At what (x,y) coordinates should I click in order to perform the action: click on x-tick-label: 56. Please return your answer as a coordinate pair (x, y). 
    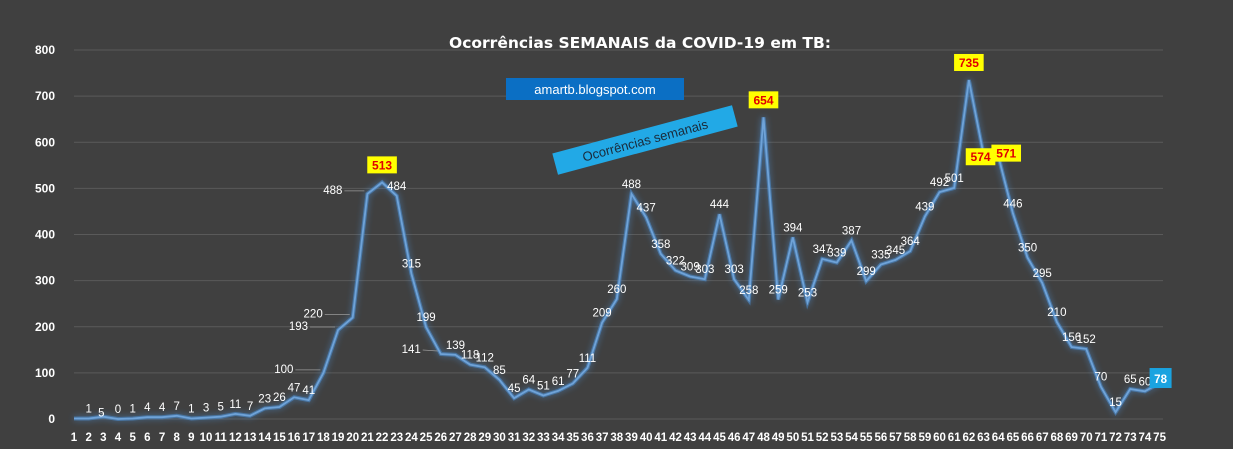
    Looking at the image, I should click on (880, 438).